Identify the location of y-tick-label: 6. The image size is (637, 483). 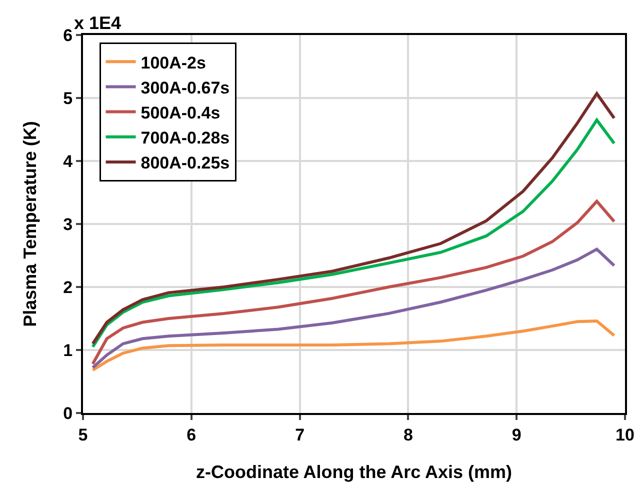
(68, 35).